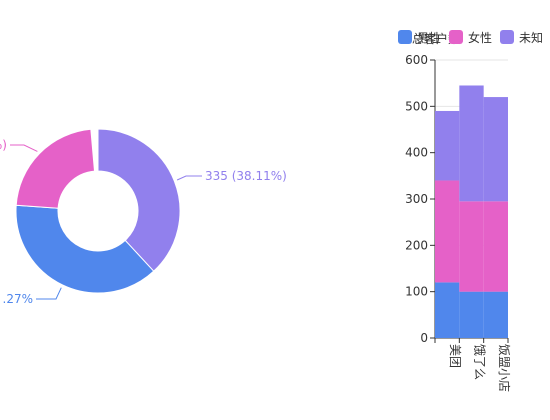 This screenshot has height=420, width=550. What do you see at coordinates (189, 178) in the screenshot?
I see `donut-label-line-unknown` at bounding box center [189, 178].